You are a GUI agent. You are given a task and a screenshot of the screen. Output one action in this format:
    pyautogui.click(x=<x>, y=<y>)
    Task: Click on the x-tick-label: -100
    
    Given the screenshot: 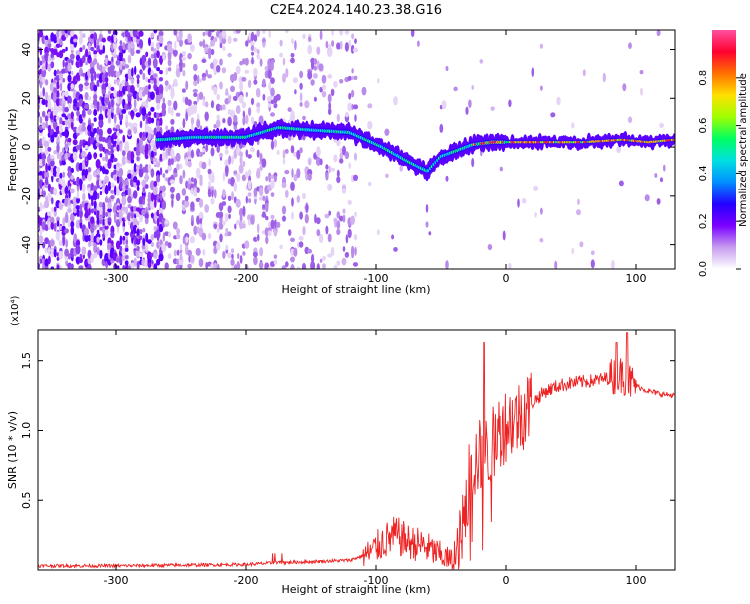 What is the action you would take?
    pyautogui.click(x=376, y=580)
    